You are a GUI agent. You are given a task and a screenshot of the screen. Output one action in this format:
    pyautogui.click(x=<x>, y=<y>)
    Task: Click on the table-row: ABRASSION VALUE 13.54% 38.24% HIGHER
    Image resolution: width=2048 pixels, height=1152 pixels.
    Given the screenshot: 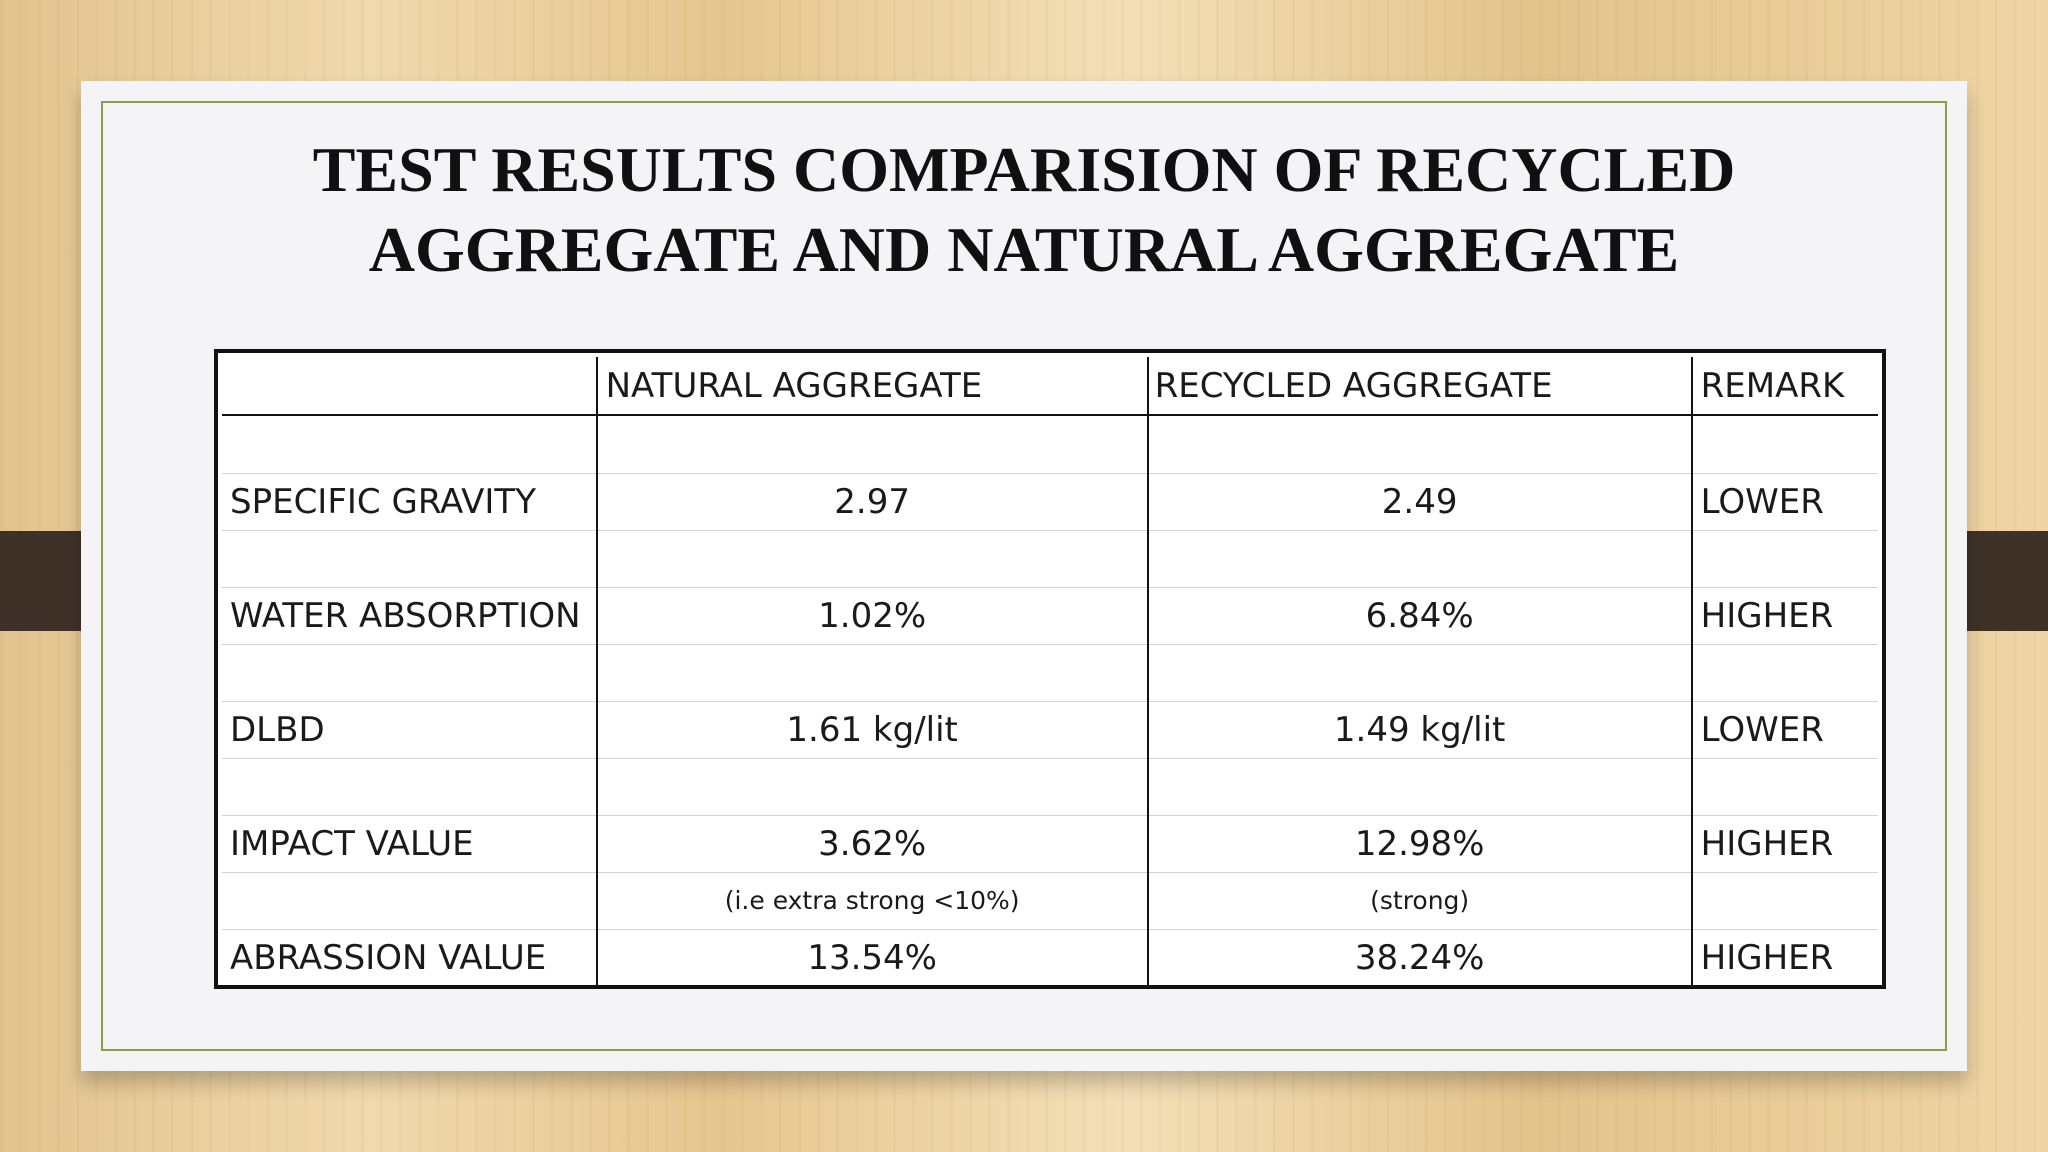 What is the action you would take?
    pyautogui.click(x=1050, y=957)
    